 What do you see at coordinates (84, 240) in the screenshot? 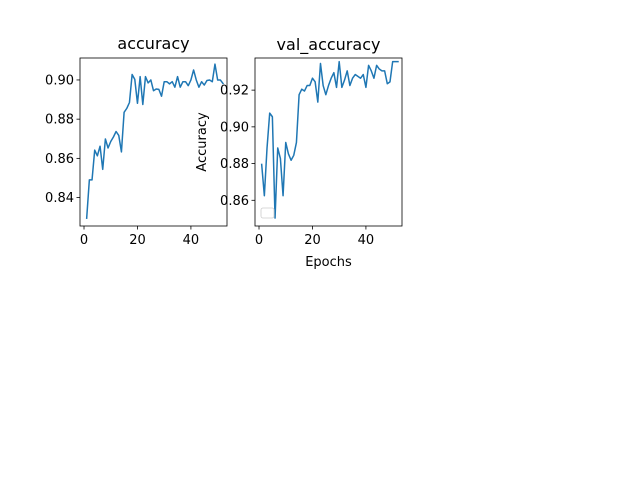
I see `accuracy-x-tick-label: 0` at bounding box center [84, 240].